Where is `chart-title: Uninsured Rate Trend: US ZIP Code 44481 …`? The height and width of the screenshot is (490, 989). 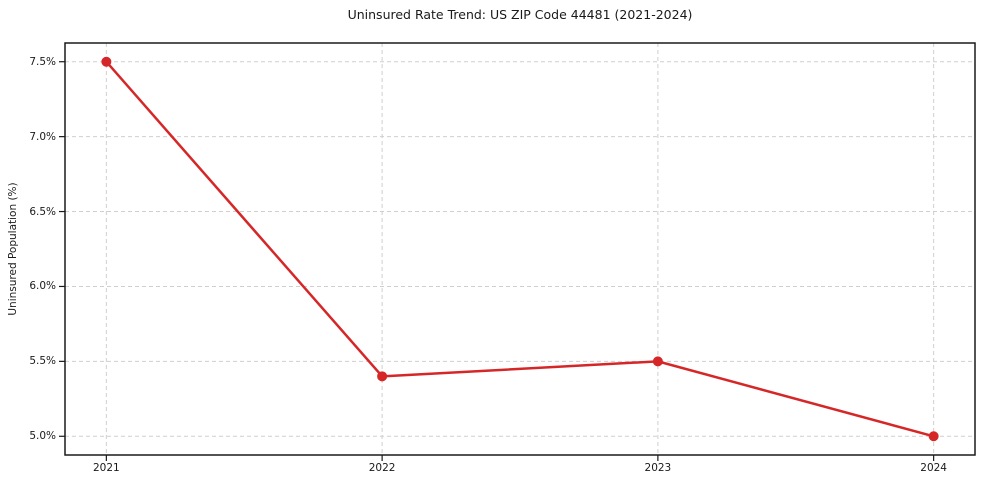
chart-title: Uninsured Rate Trend: US ZIP Code 44481 … is located at coordinates (520, 14).